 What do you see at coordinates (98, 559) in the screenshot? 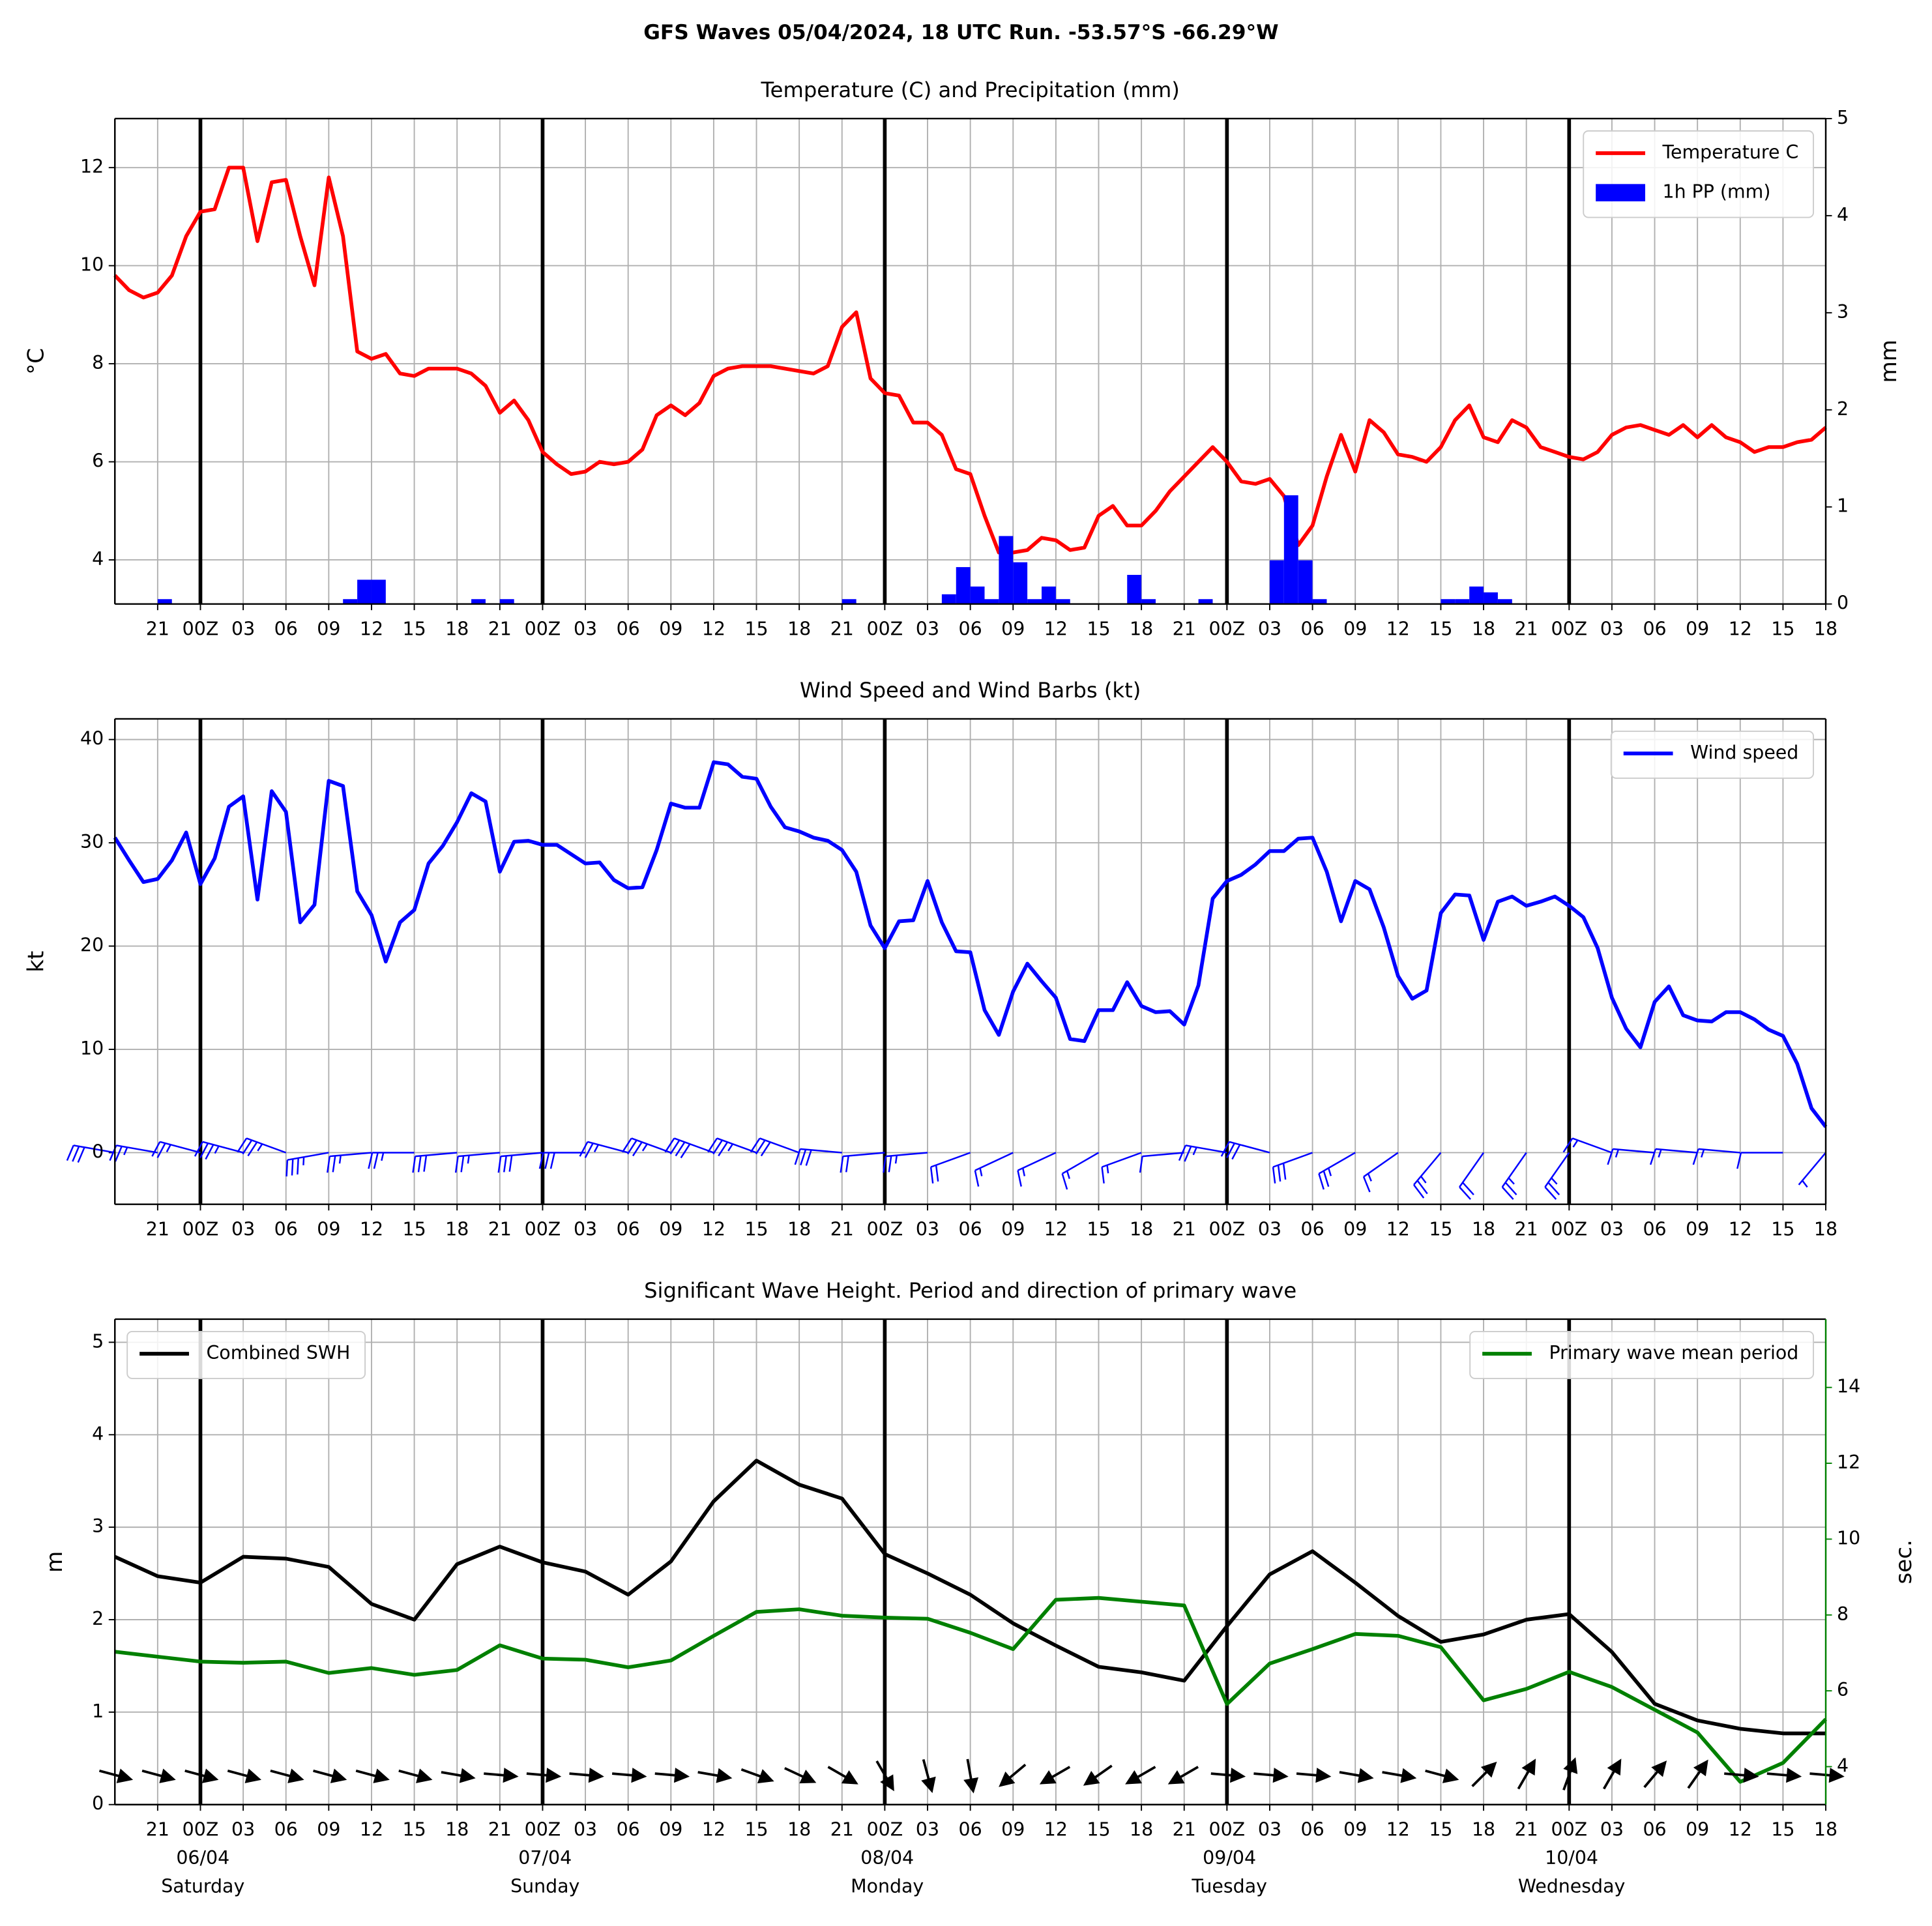
I see `y-tick-label: 4` at bounding box center [98, 559].